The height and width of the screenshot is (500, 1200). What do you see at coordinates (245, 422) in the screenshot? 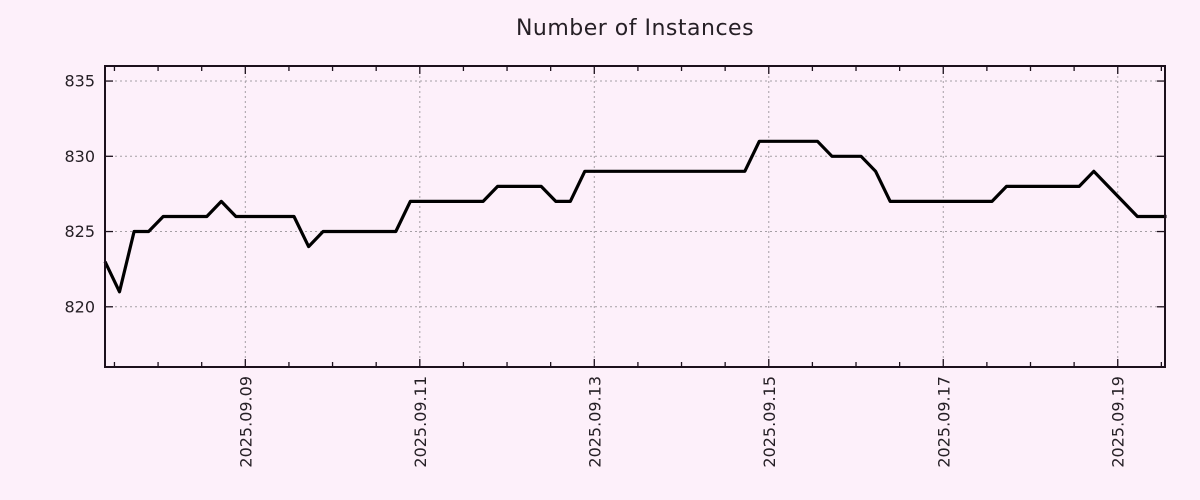
I see `x-tick-label: 2025.09.09` at bounding box center [245, 422].